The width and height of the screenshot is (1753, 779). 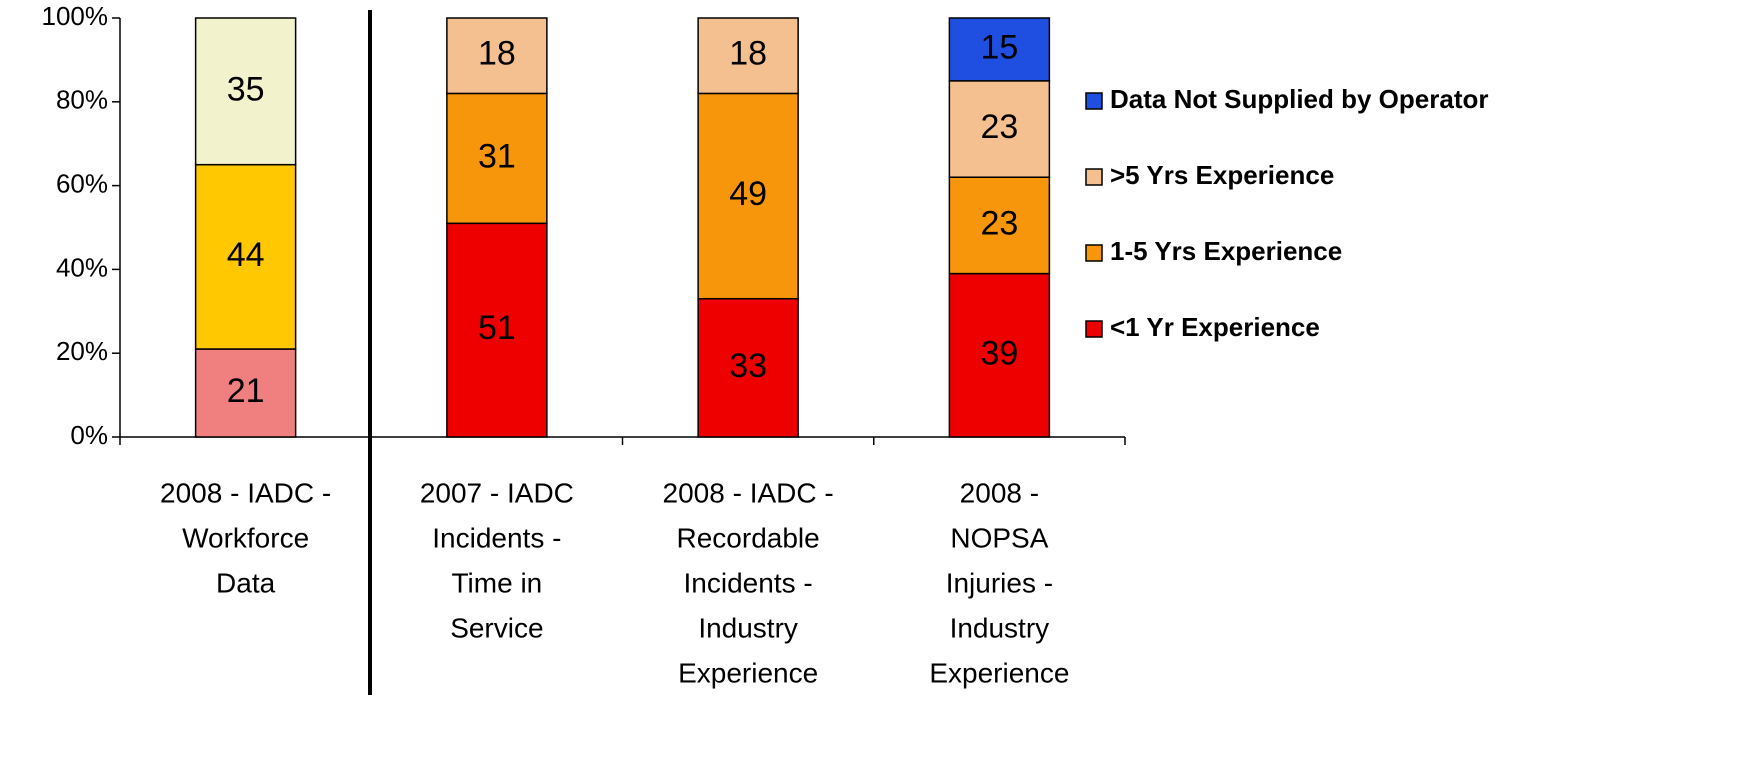 What do you see at coordinates (1226, 251) in the screenshot?
I see `legend-label: 1-5 Yrs Experience` at bounding box center [1226, 251].